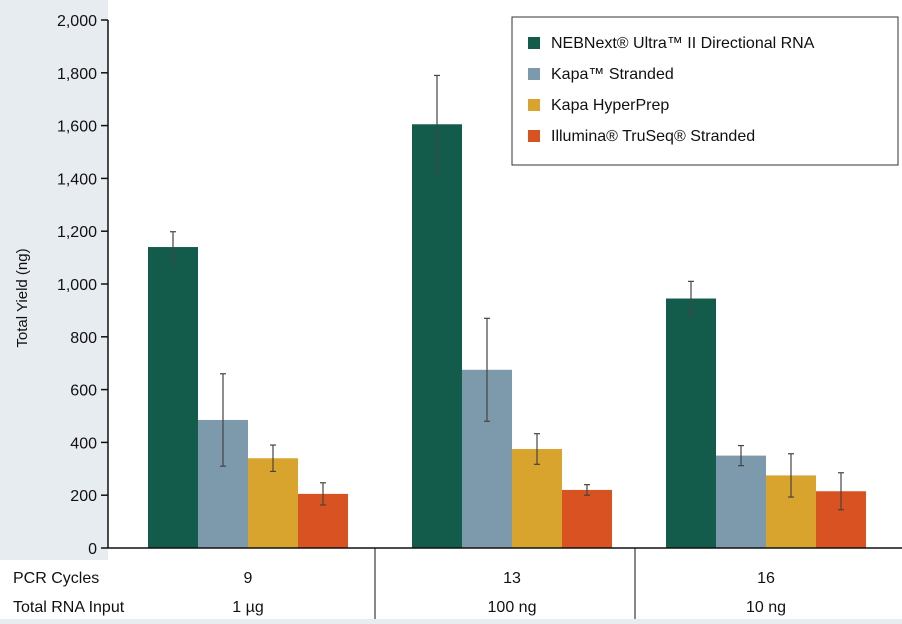  What do you see at coordinates (56, 578) in the screenshot?
I see `pcr-cycles-row-label: PCR Cycles` at bounding box center [56, 578].